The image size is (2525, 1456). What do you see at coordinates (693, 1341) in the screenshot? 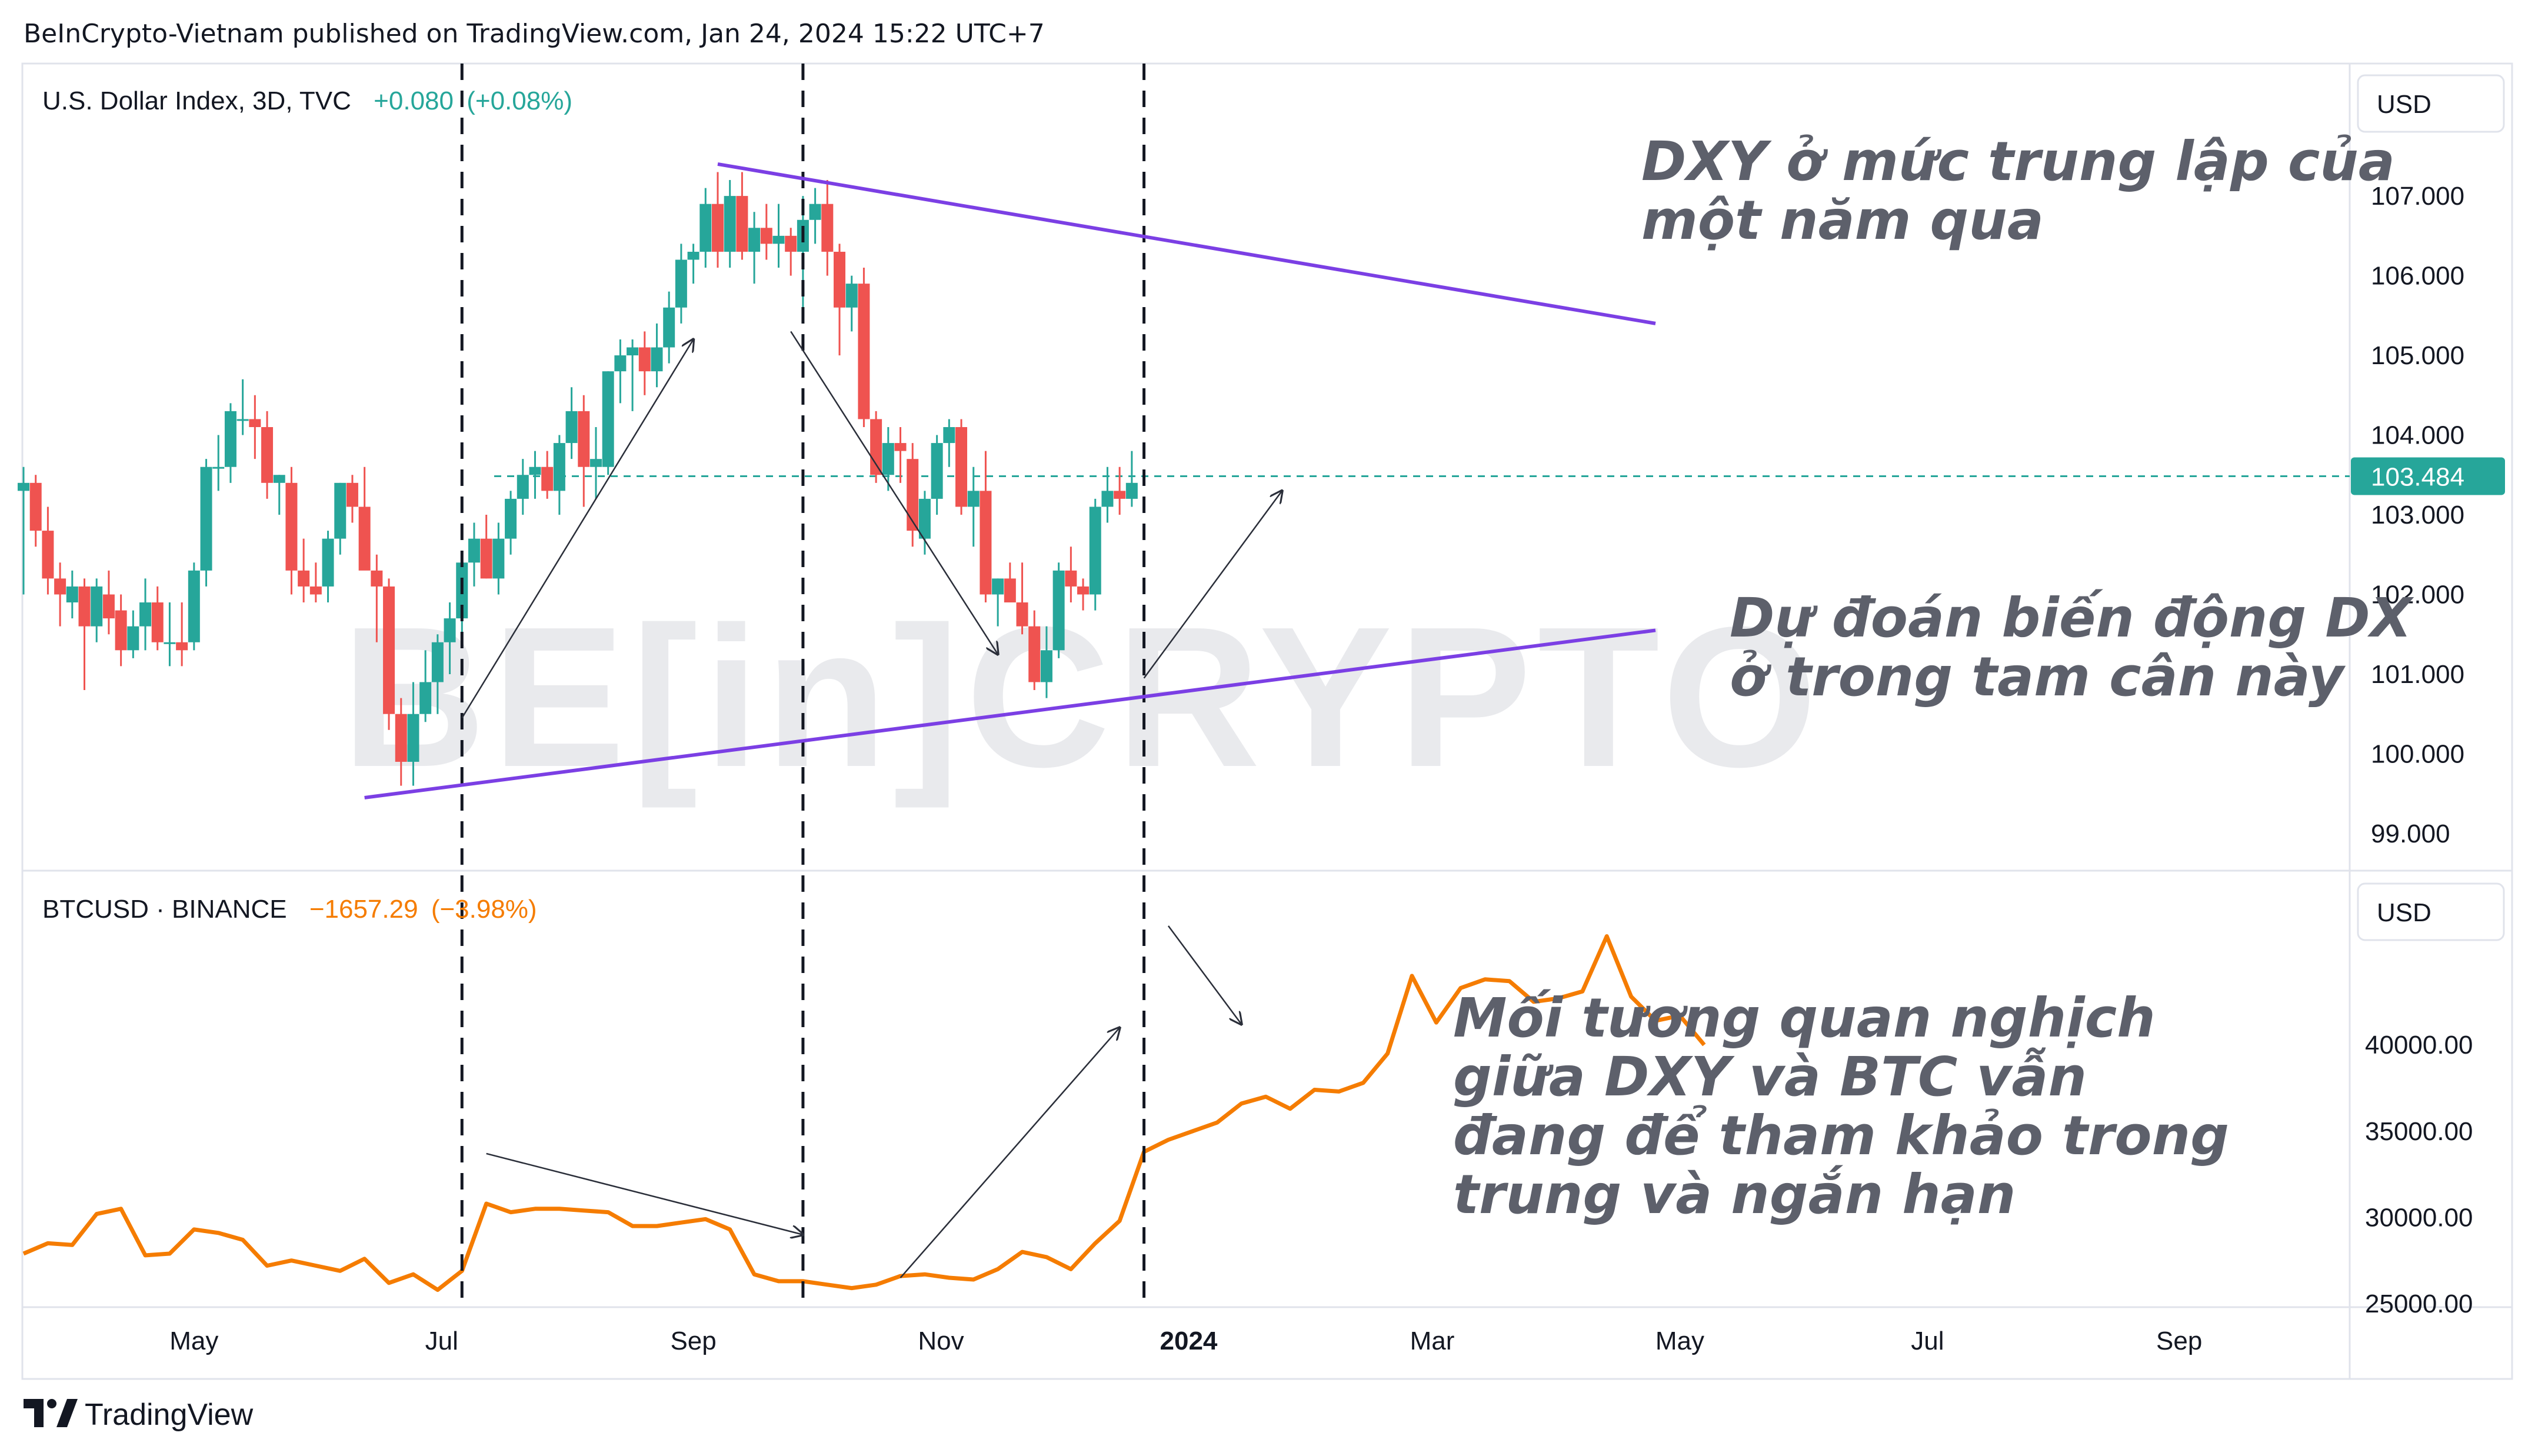
I see `x-tick-label: Sep` at bounding box center [693, 1341].